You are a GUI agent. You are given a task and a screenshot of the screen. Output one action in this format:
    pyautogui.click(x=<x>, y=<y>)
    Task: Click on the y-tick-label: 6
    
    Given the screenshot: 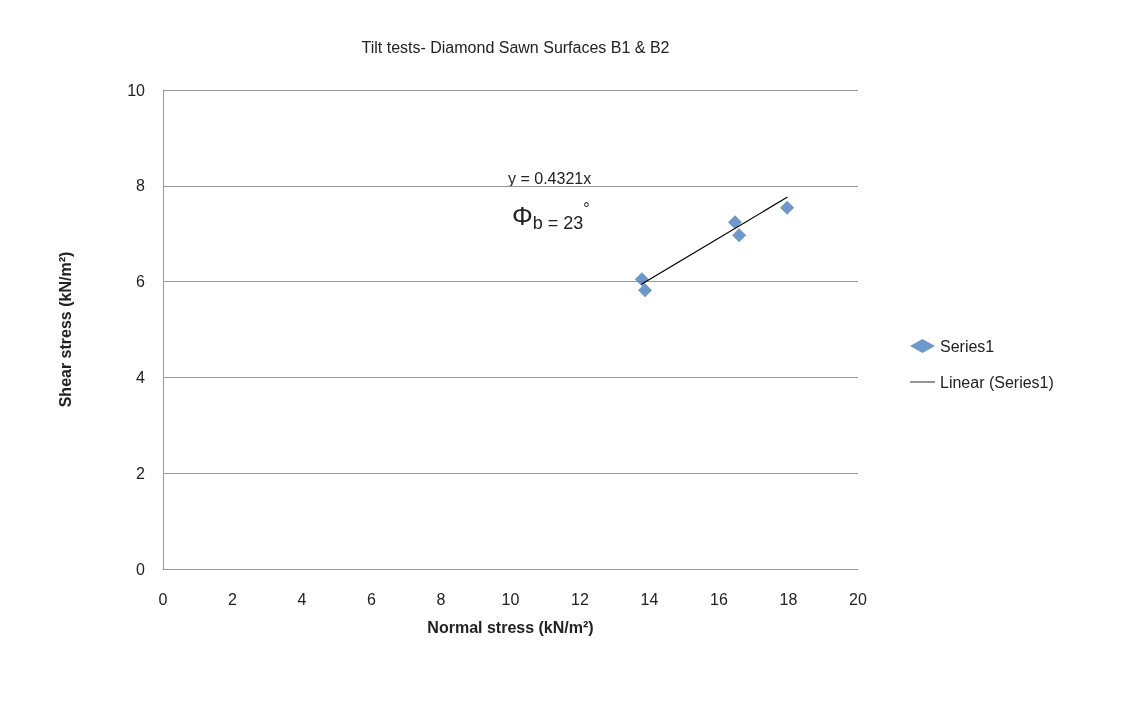 What is the action you would take?
    pyautogui.click(x=141, y=282)
    